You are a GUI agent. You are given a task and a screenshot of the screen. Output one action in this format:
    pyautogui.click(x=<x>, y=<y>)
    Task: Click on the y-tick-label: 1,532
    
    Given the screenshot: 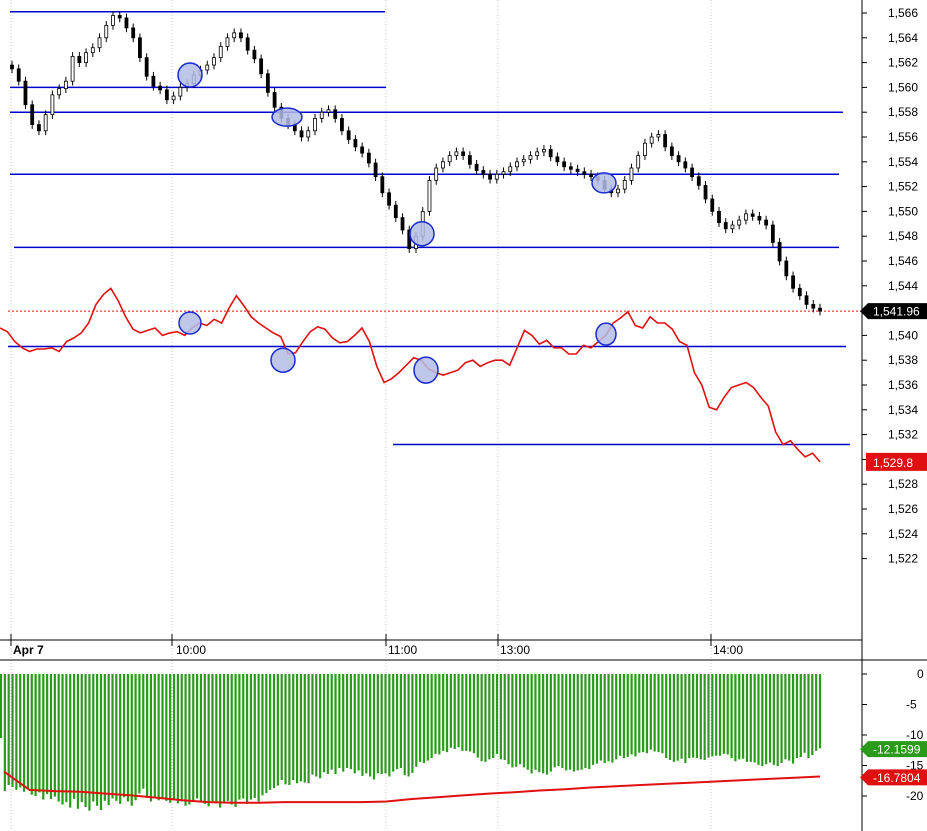 What is the action you would take?
    pyautogui.click(x=903, y=435)
    